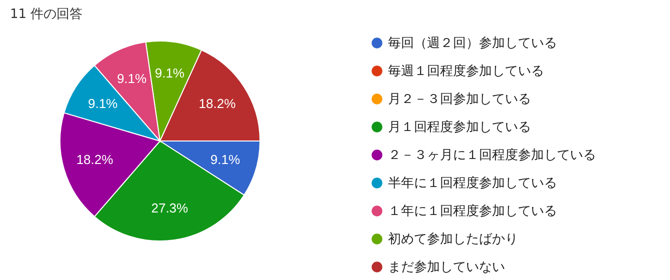 The height and width of the screenshot is (280, 670). I want to click on legend-label: 毎週１回程度参加している, so click(466, 71).